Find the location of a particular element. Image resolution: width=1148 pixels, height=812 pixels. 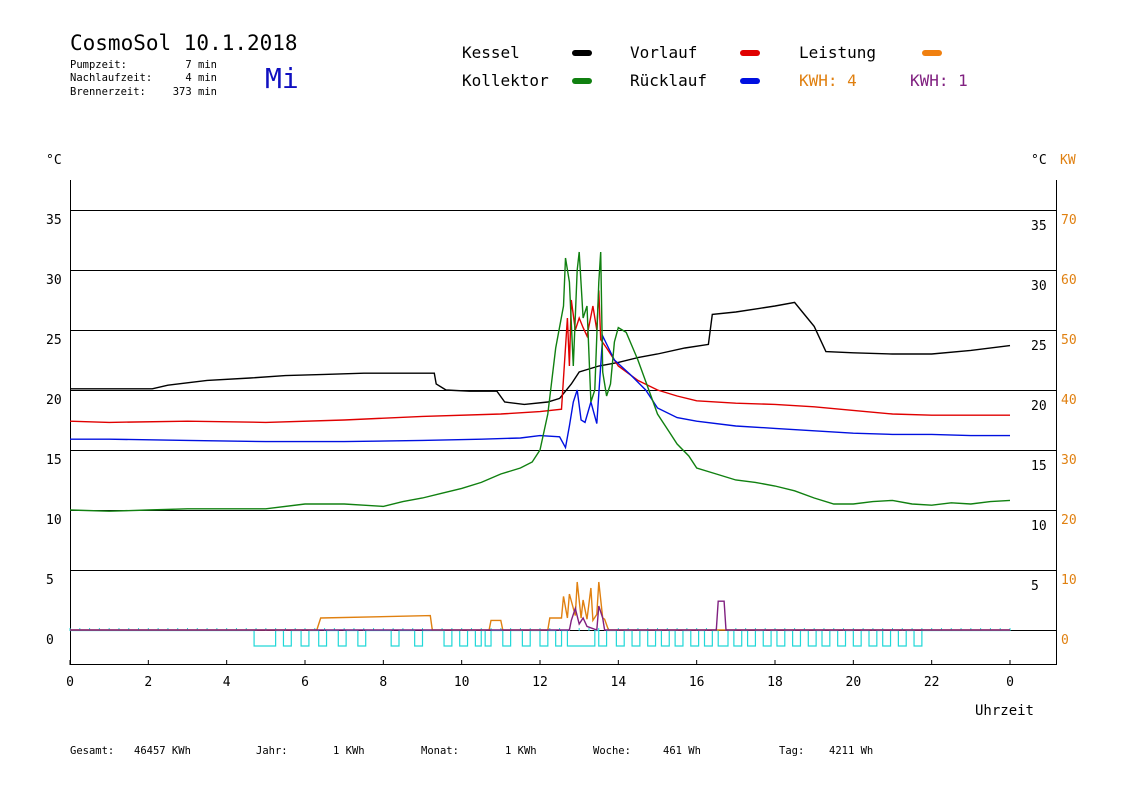

footer-label-gesamt: Gesamt: is located at coordinates (92, 751).